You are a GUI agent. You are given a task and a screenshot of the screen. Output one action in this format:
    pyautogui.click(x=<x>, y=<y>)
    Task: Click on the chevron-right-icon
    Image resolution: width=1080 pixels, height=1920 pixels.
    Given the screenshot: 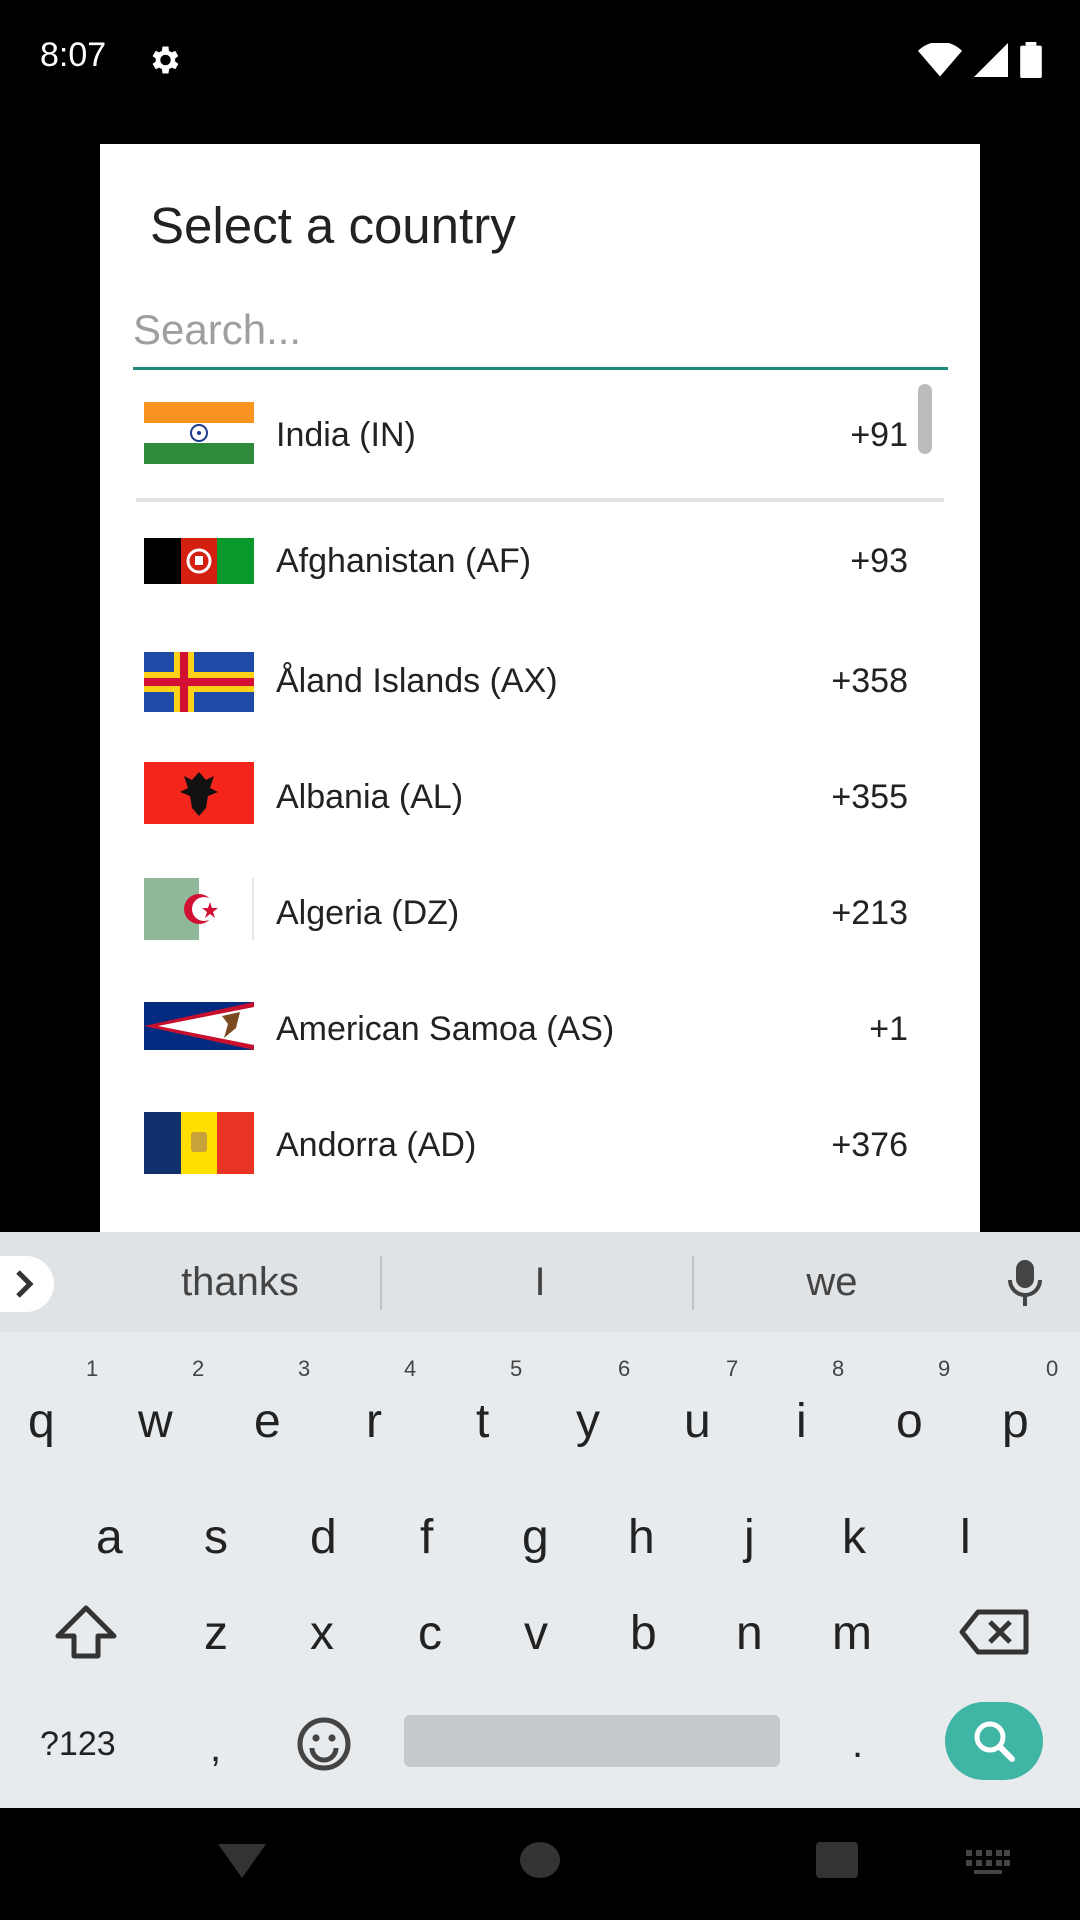 What is the action you would take?
    pyautogui.click(x=25, y=1284)
    